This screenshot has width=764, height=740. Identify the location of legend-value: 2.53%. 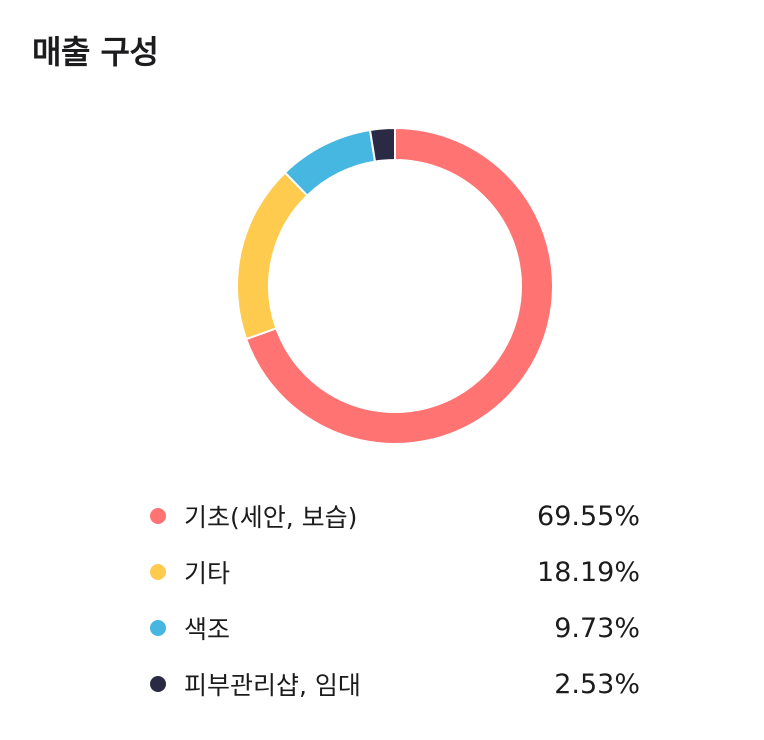
(597, 684).